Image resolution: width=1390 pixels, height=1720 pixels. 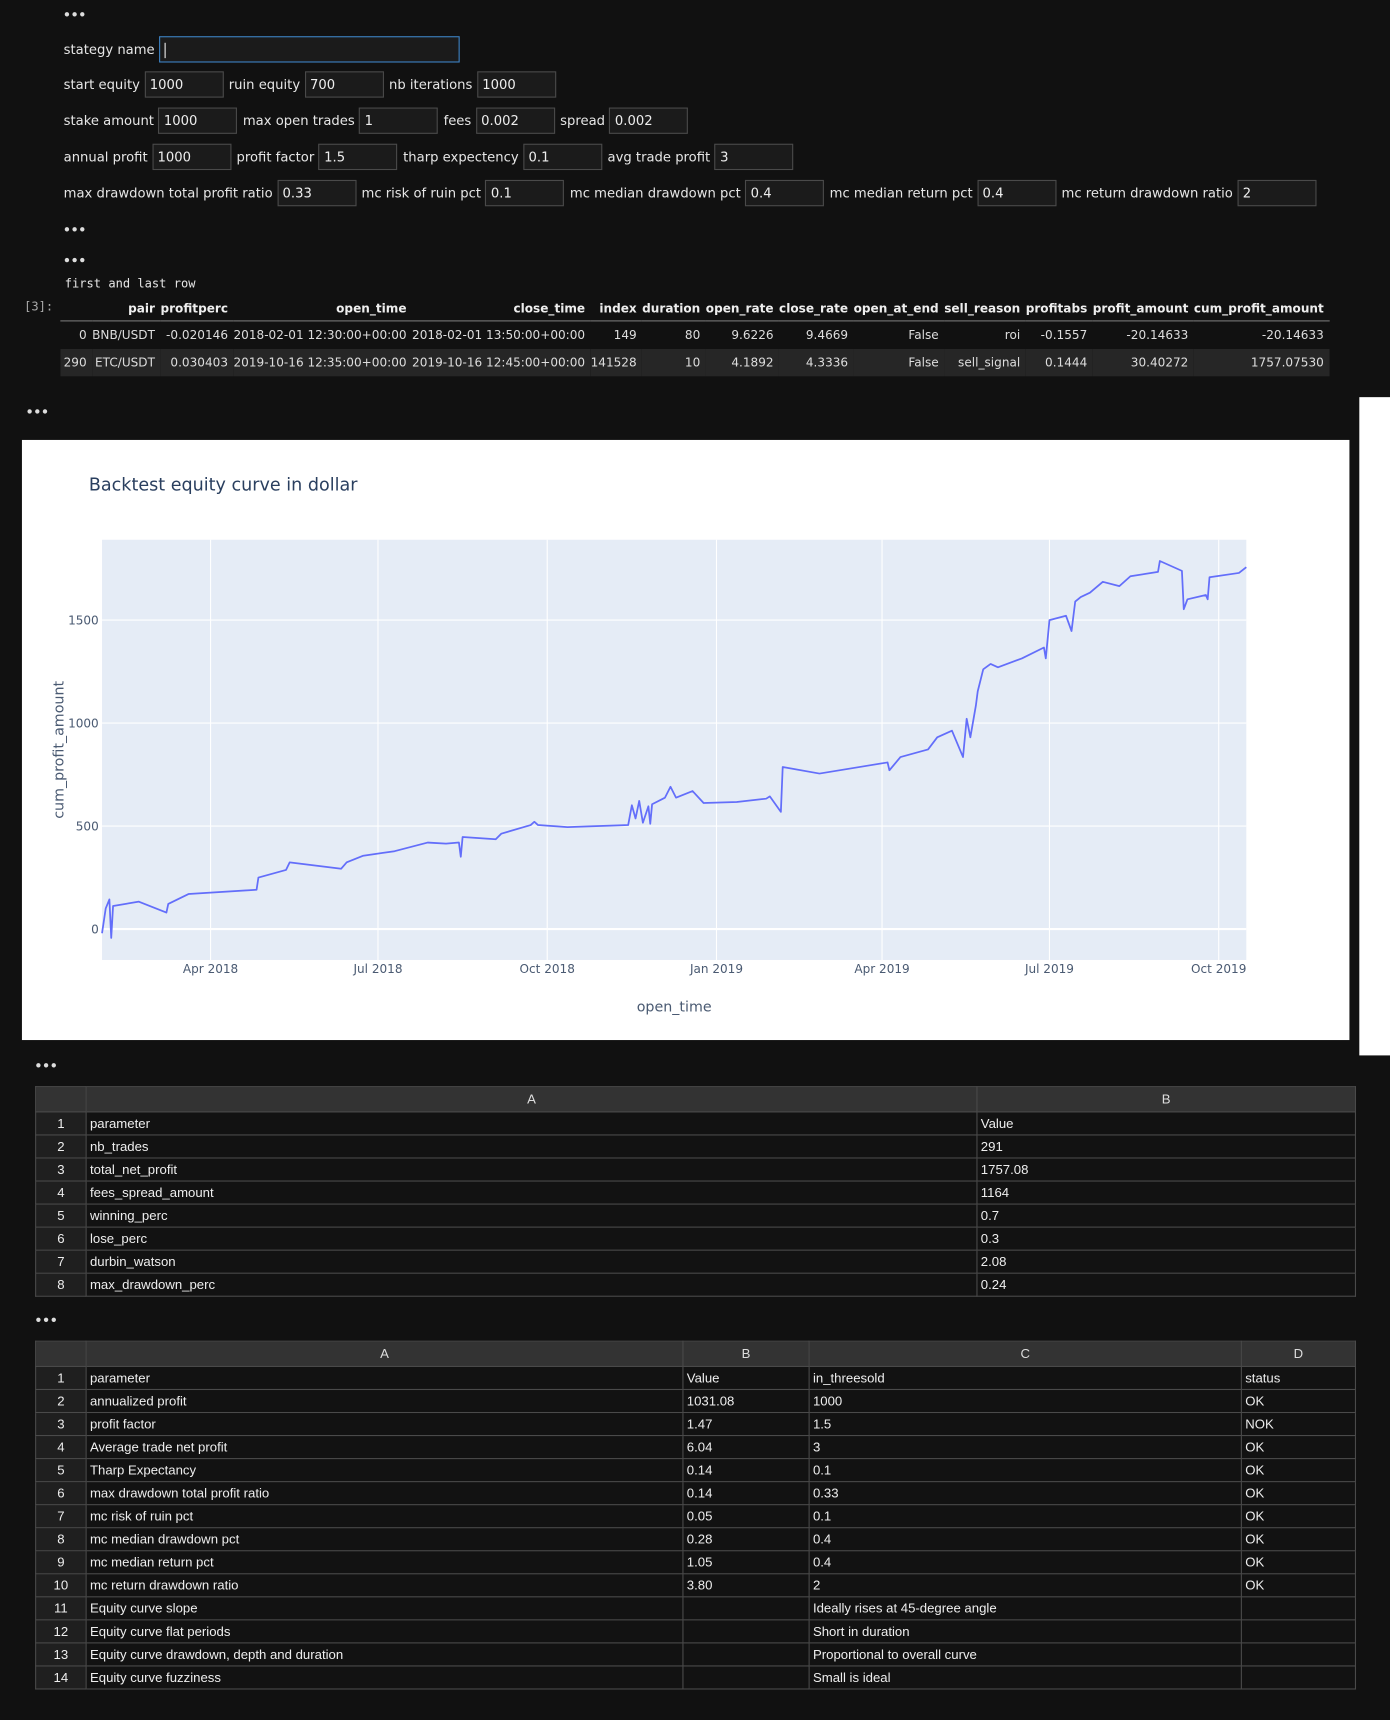 I want to click on cell: Proportional to overall curve, so click(x=1025, y=1654).